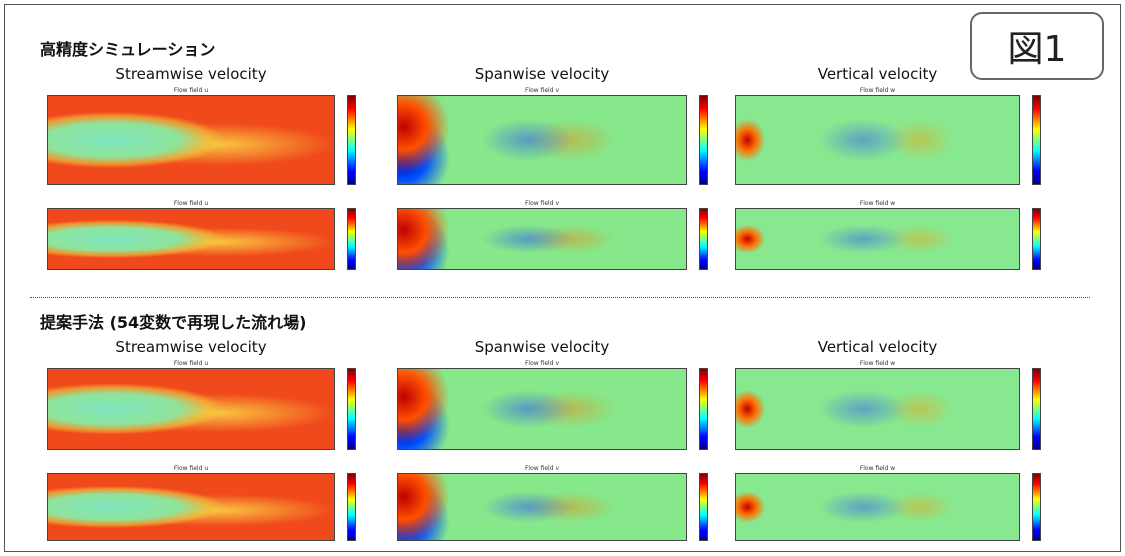 The image size is (1125, 556). I want to click on separator, so click(560, 297).